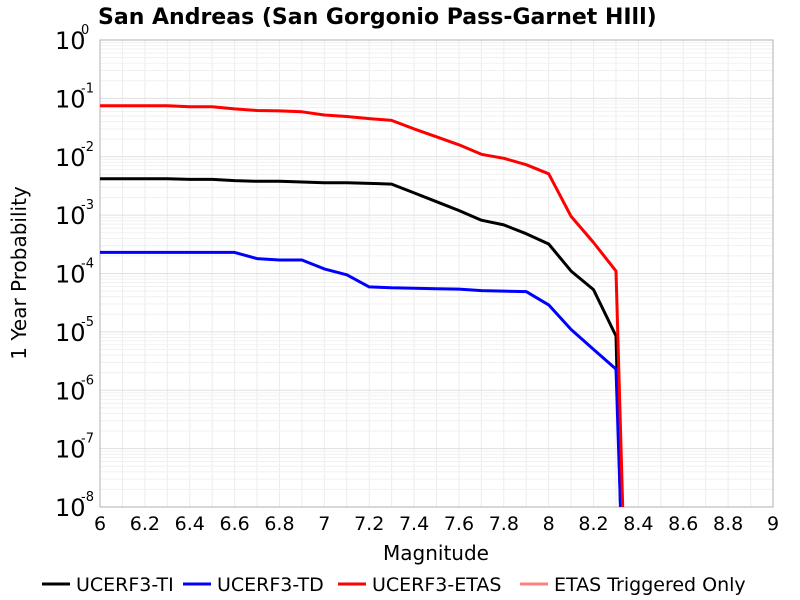  What do you see at coordinates (459, 524) in the screenshot?
I see `x-tick-label: 7.6` at bounding box center [459, 524].